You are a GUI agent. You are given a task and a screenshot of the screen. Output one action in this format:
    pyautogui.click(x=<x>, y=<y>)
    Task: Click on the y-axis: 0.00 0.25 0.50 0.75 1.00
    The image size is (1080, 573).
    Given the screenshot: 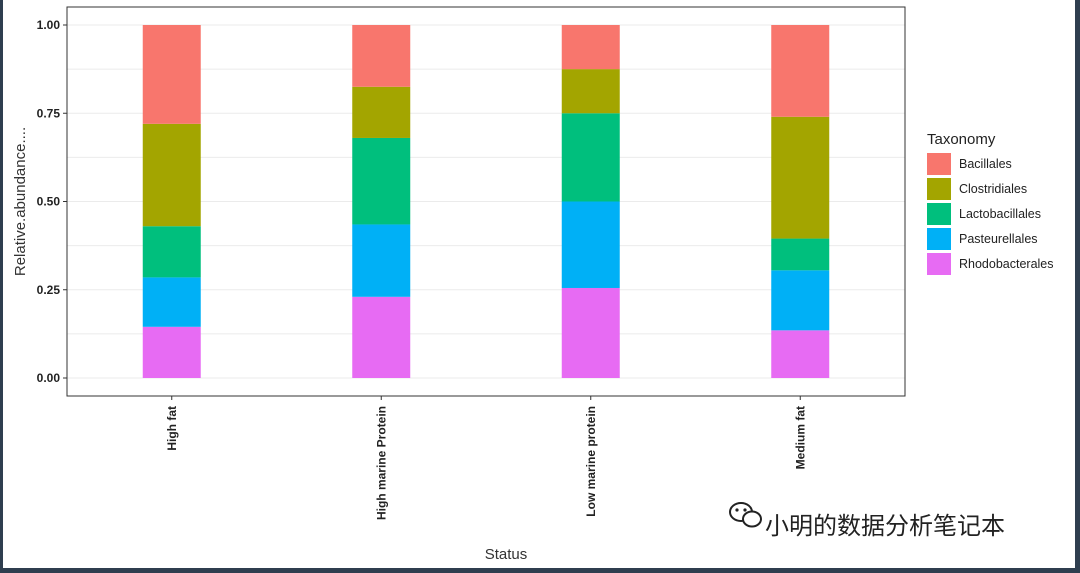 What is the action you would take?
    pyautogui.click(x=52, y=201)
    